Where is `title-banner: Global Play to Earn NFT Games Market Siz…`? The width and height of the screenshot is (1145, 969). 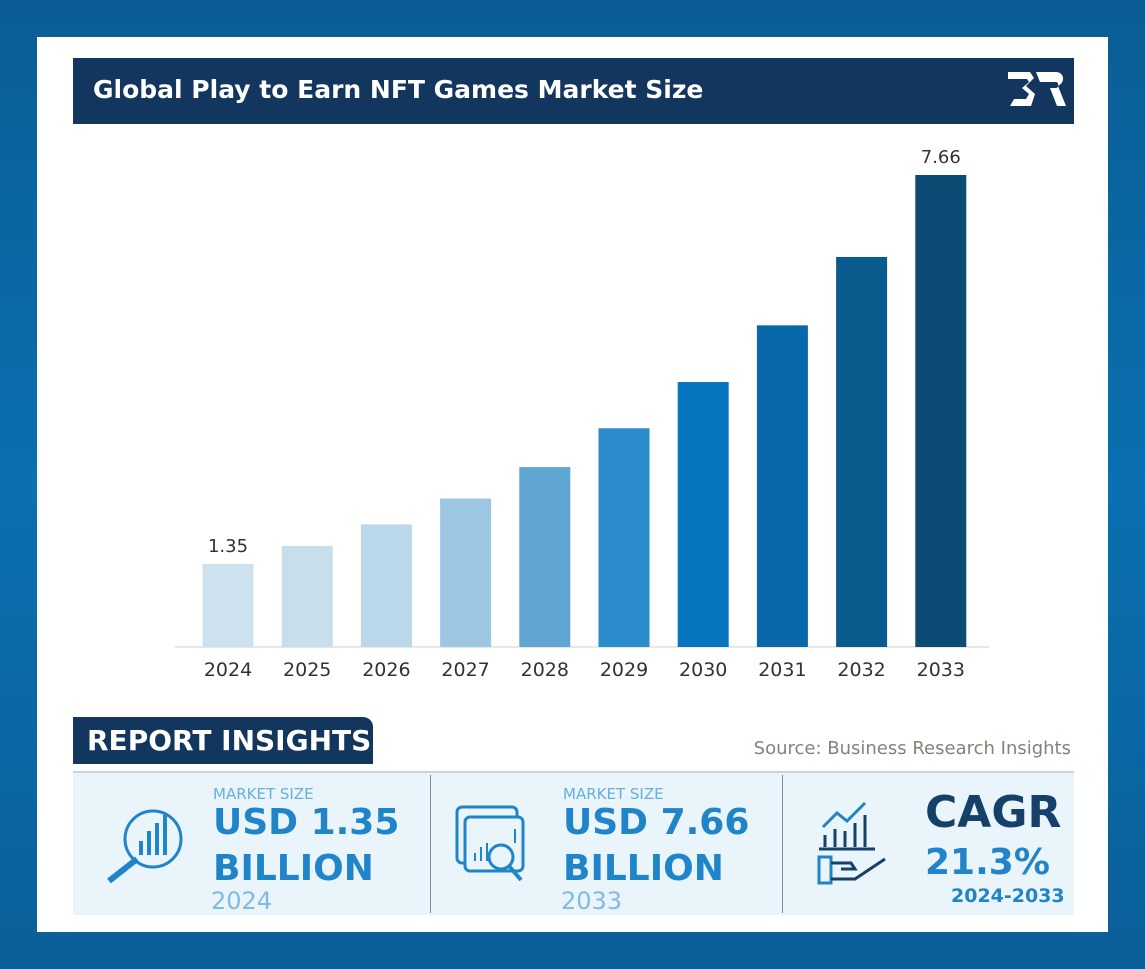 title-banner: Global Play to Earn NFT Games Market Siz… is located at coordinates (573, 91).